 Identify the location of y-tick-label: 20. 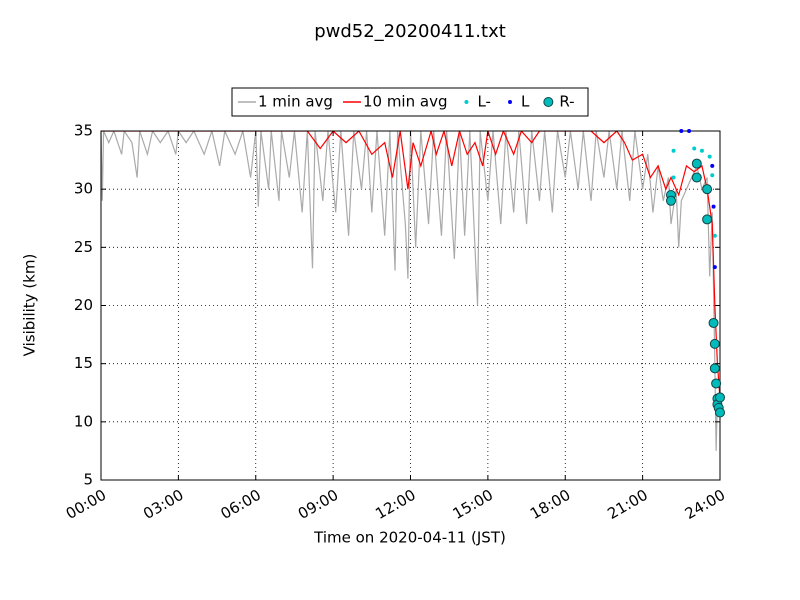
(83, 305).